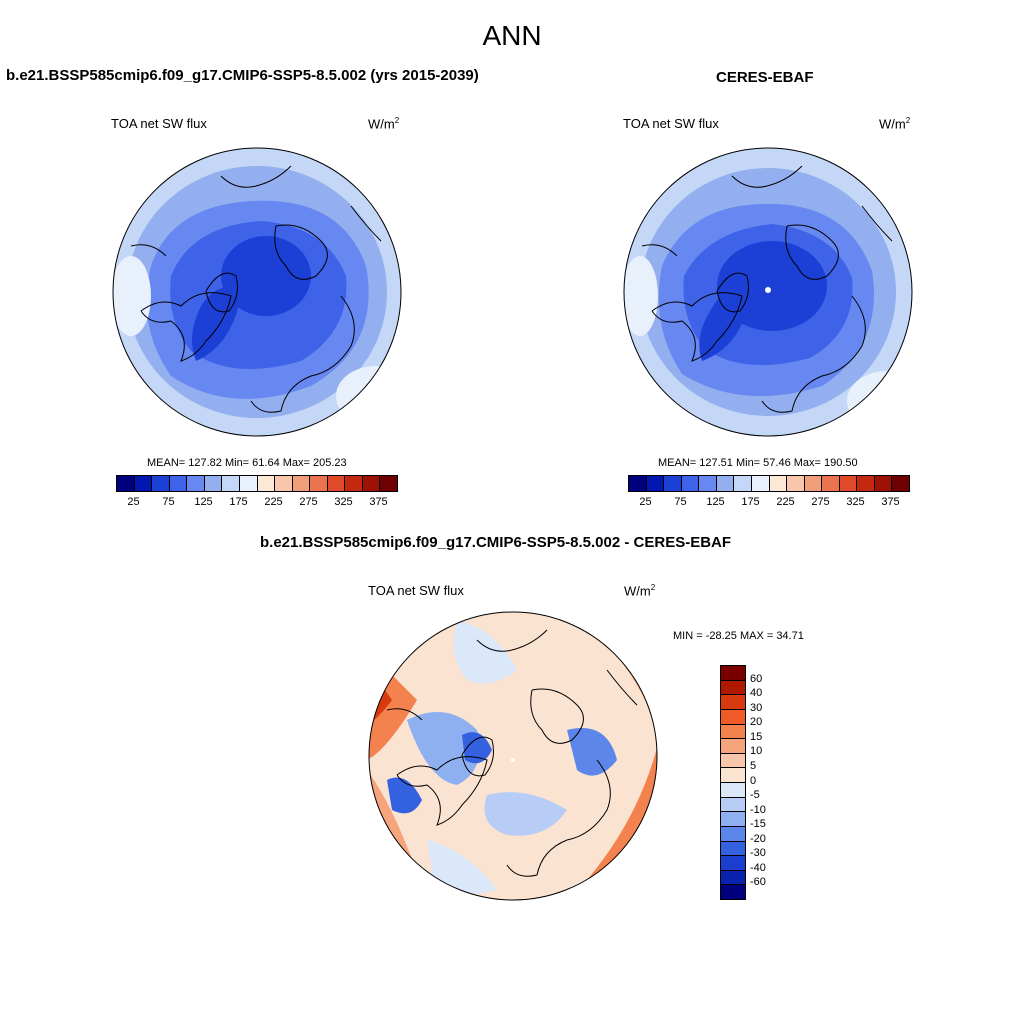 The height and width of the screenshot is (1024, 1024). I want to click on panel3-colorbar-tick-label: -40, so click(758, 867).